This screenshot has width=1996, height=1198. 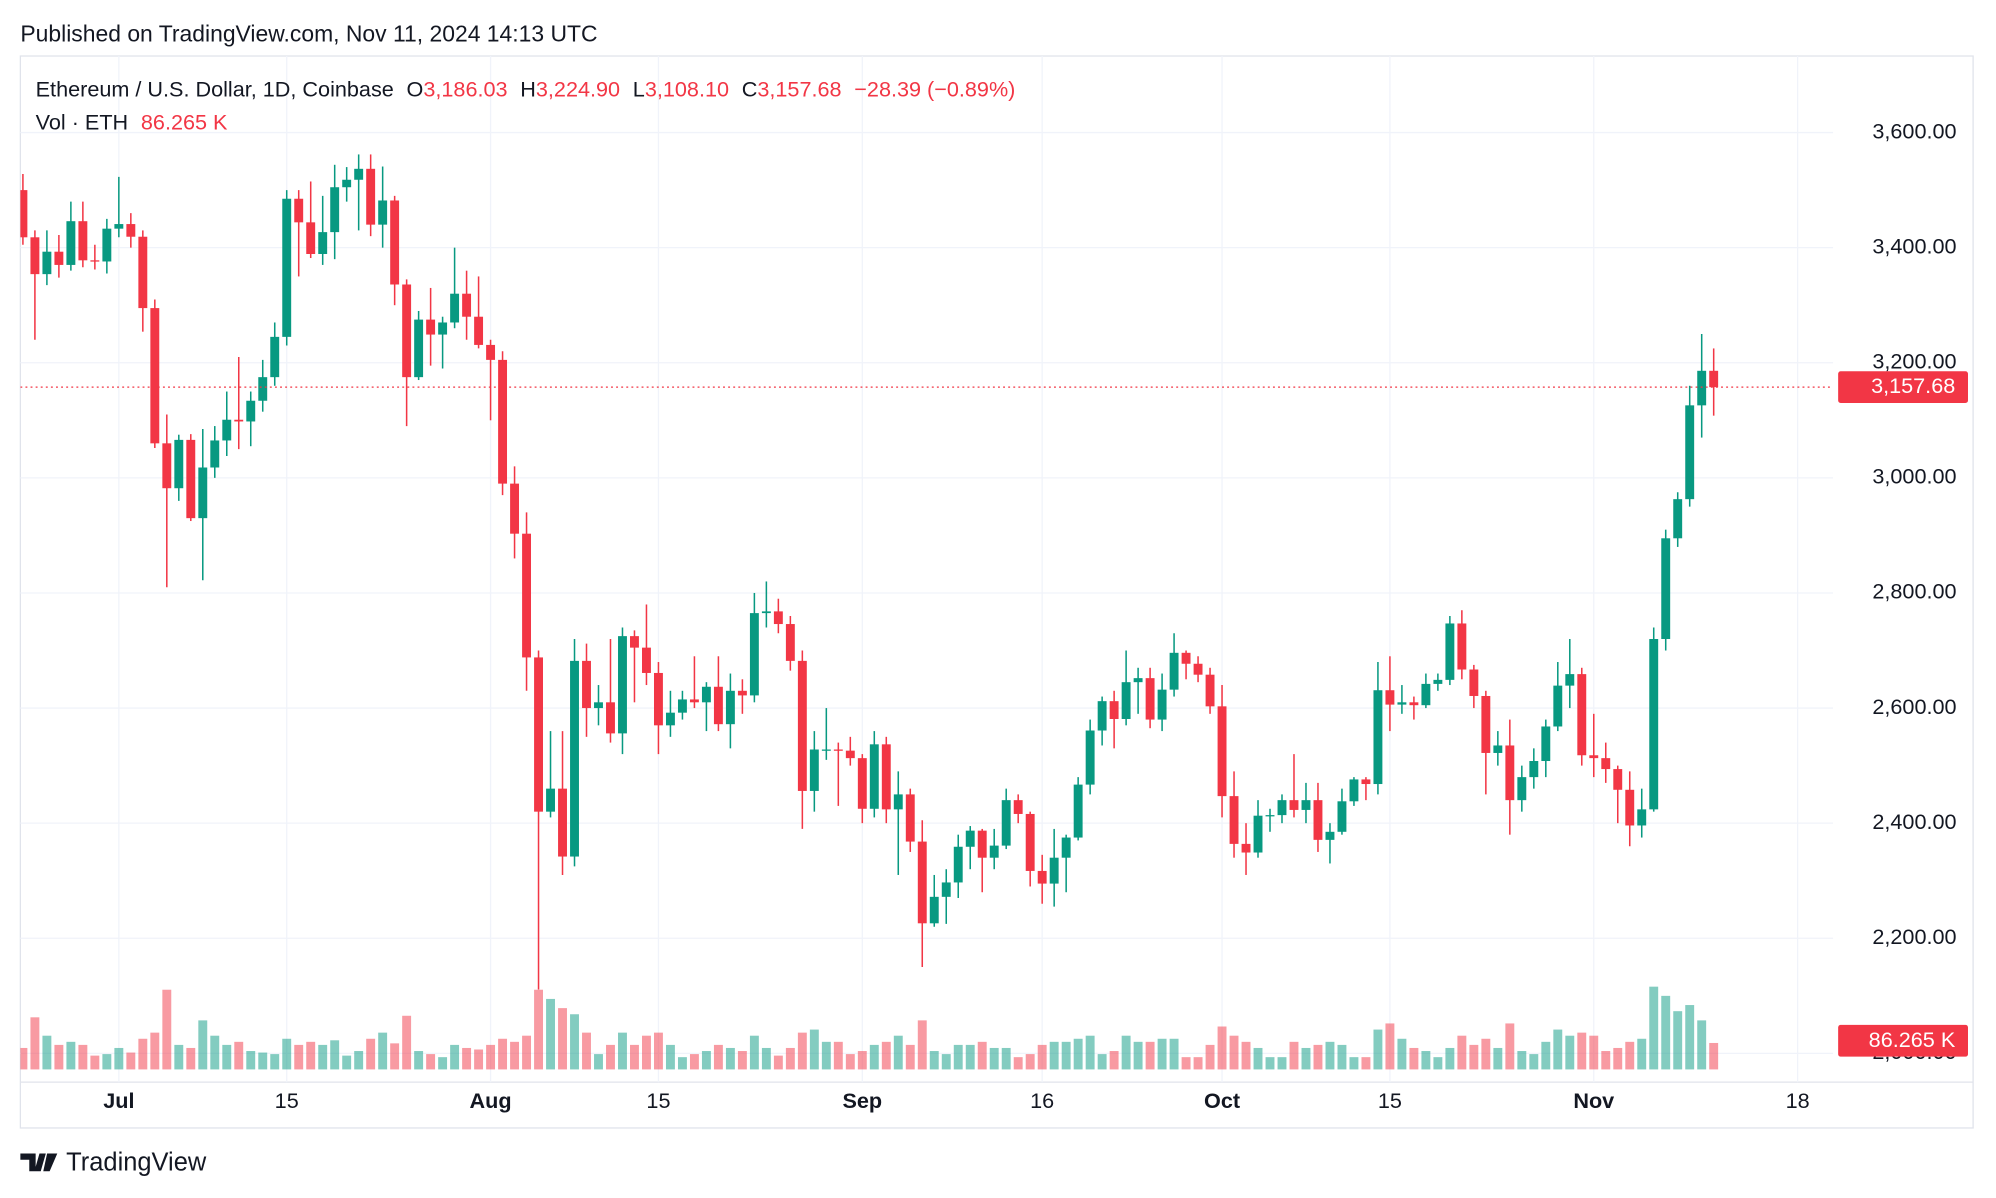 I want to click on last-price-label: 3,157.68, so click(x=1913, y=385).